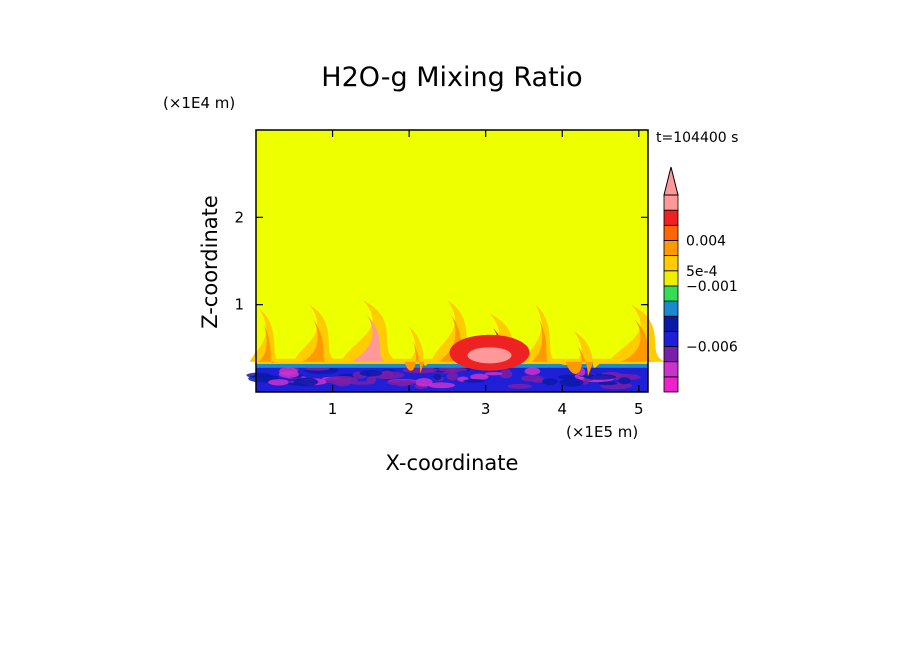 Image resolution: width=904 pixels, height=654 pixels. What do you see at coordinates (441, 261) in the screenshot?
I see `y-axis: 12` at bounding box center [441, 261].